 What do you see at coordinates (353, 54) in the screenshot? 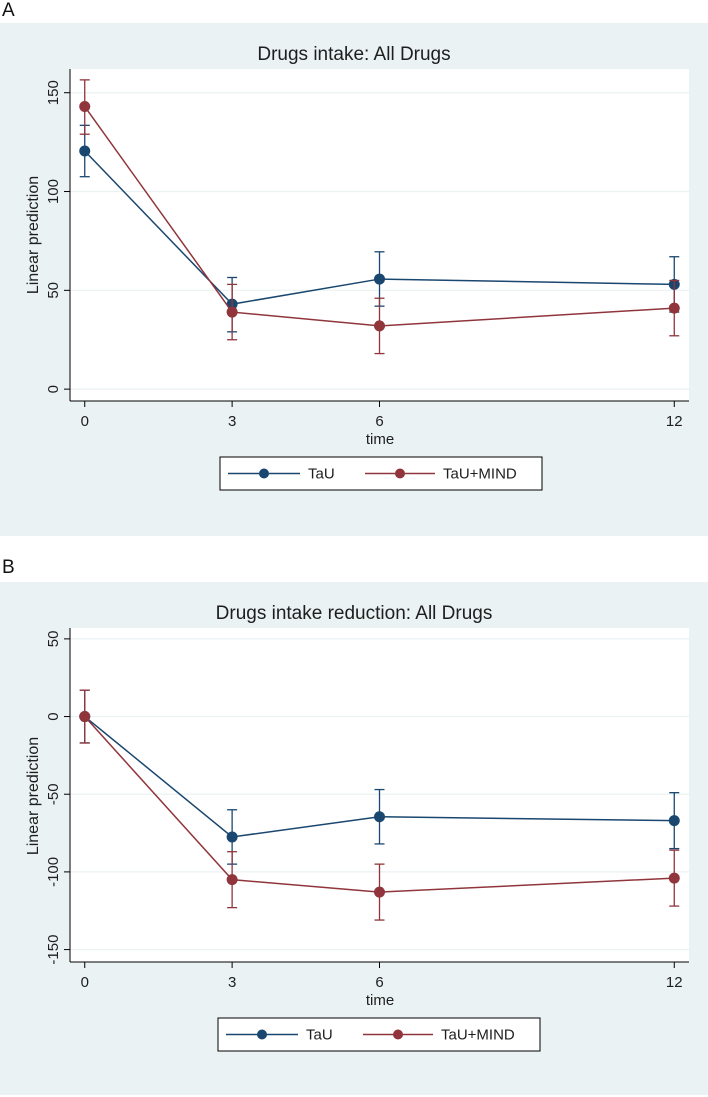
I see `chart-title: Drugs intake: All Drugs` at bounding box center [353, 54].